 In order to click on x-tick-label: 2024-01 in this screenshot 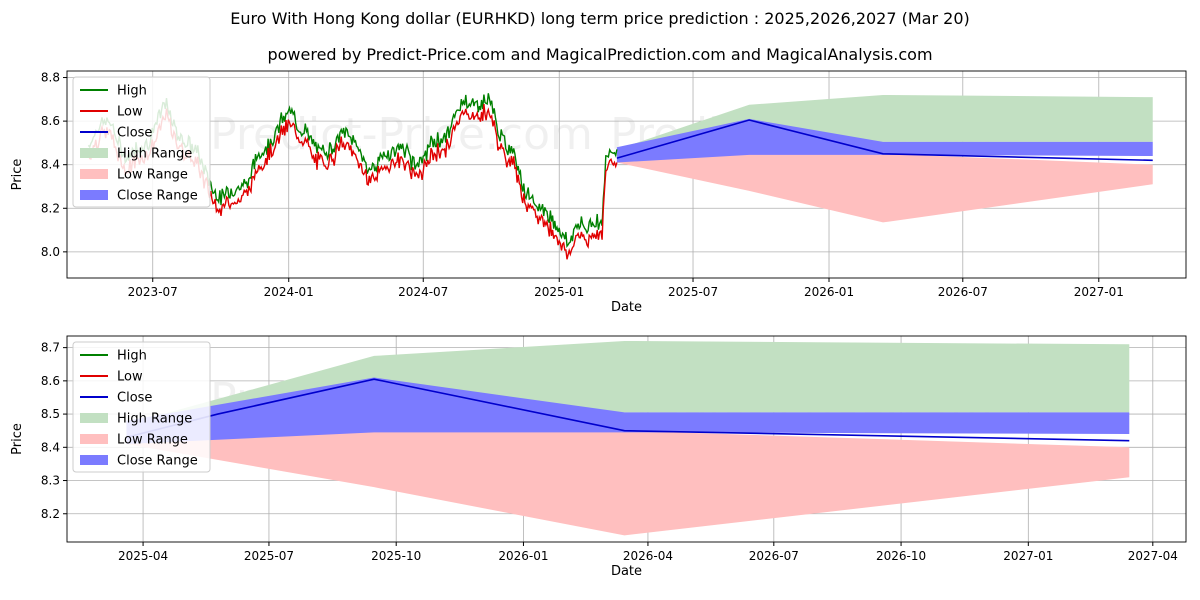, I will do `click(289, 292)`.